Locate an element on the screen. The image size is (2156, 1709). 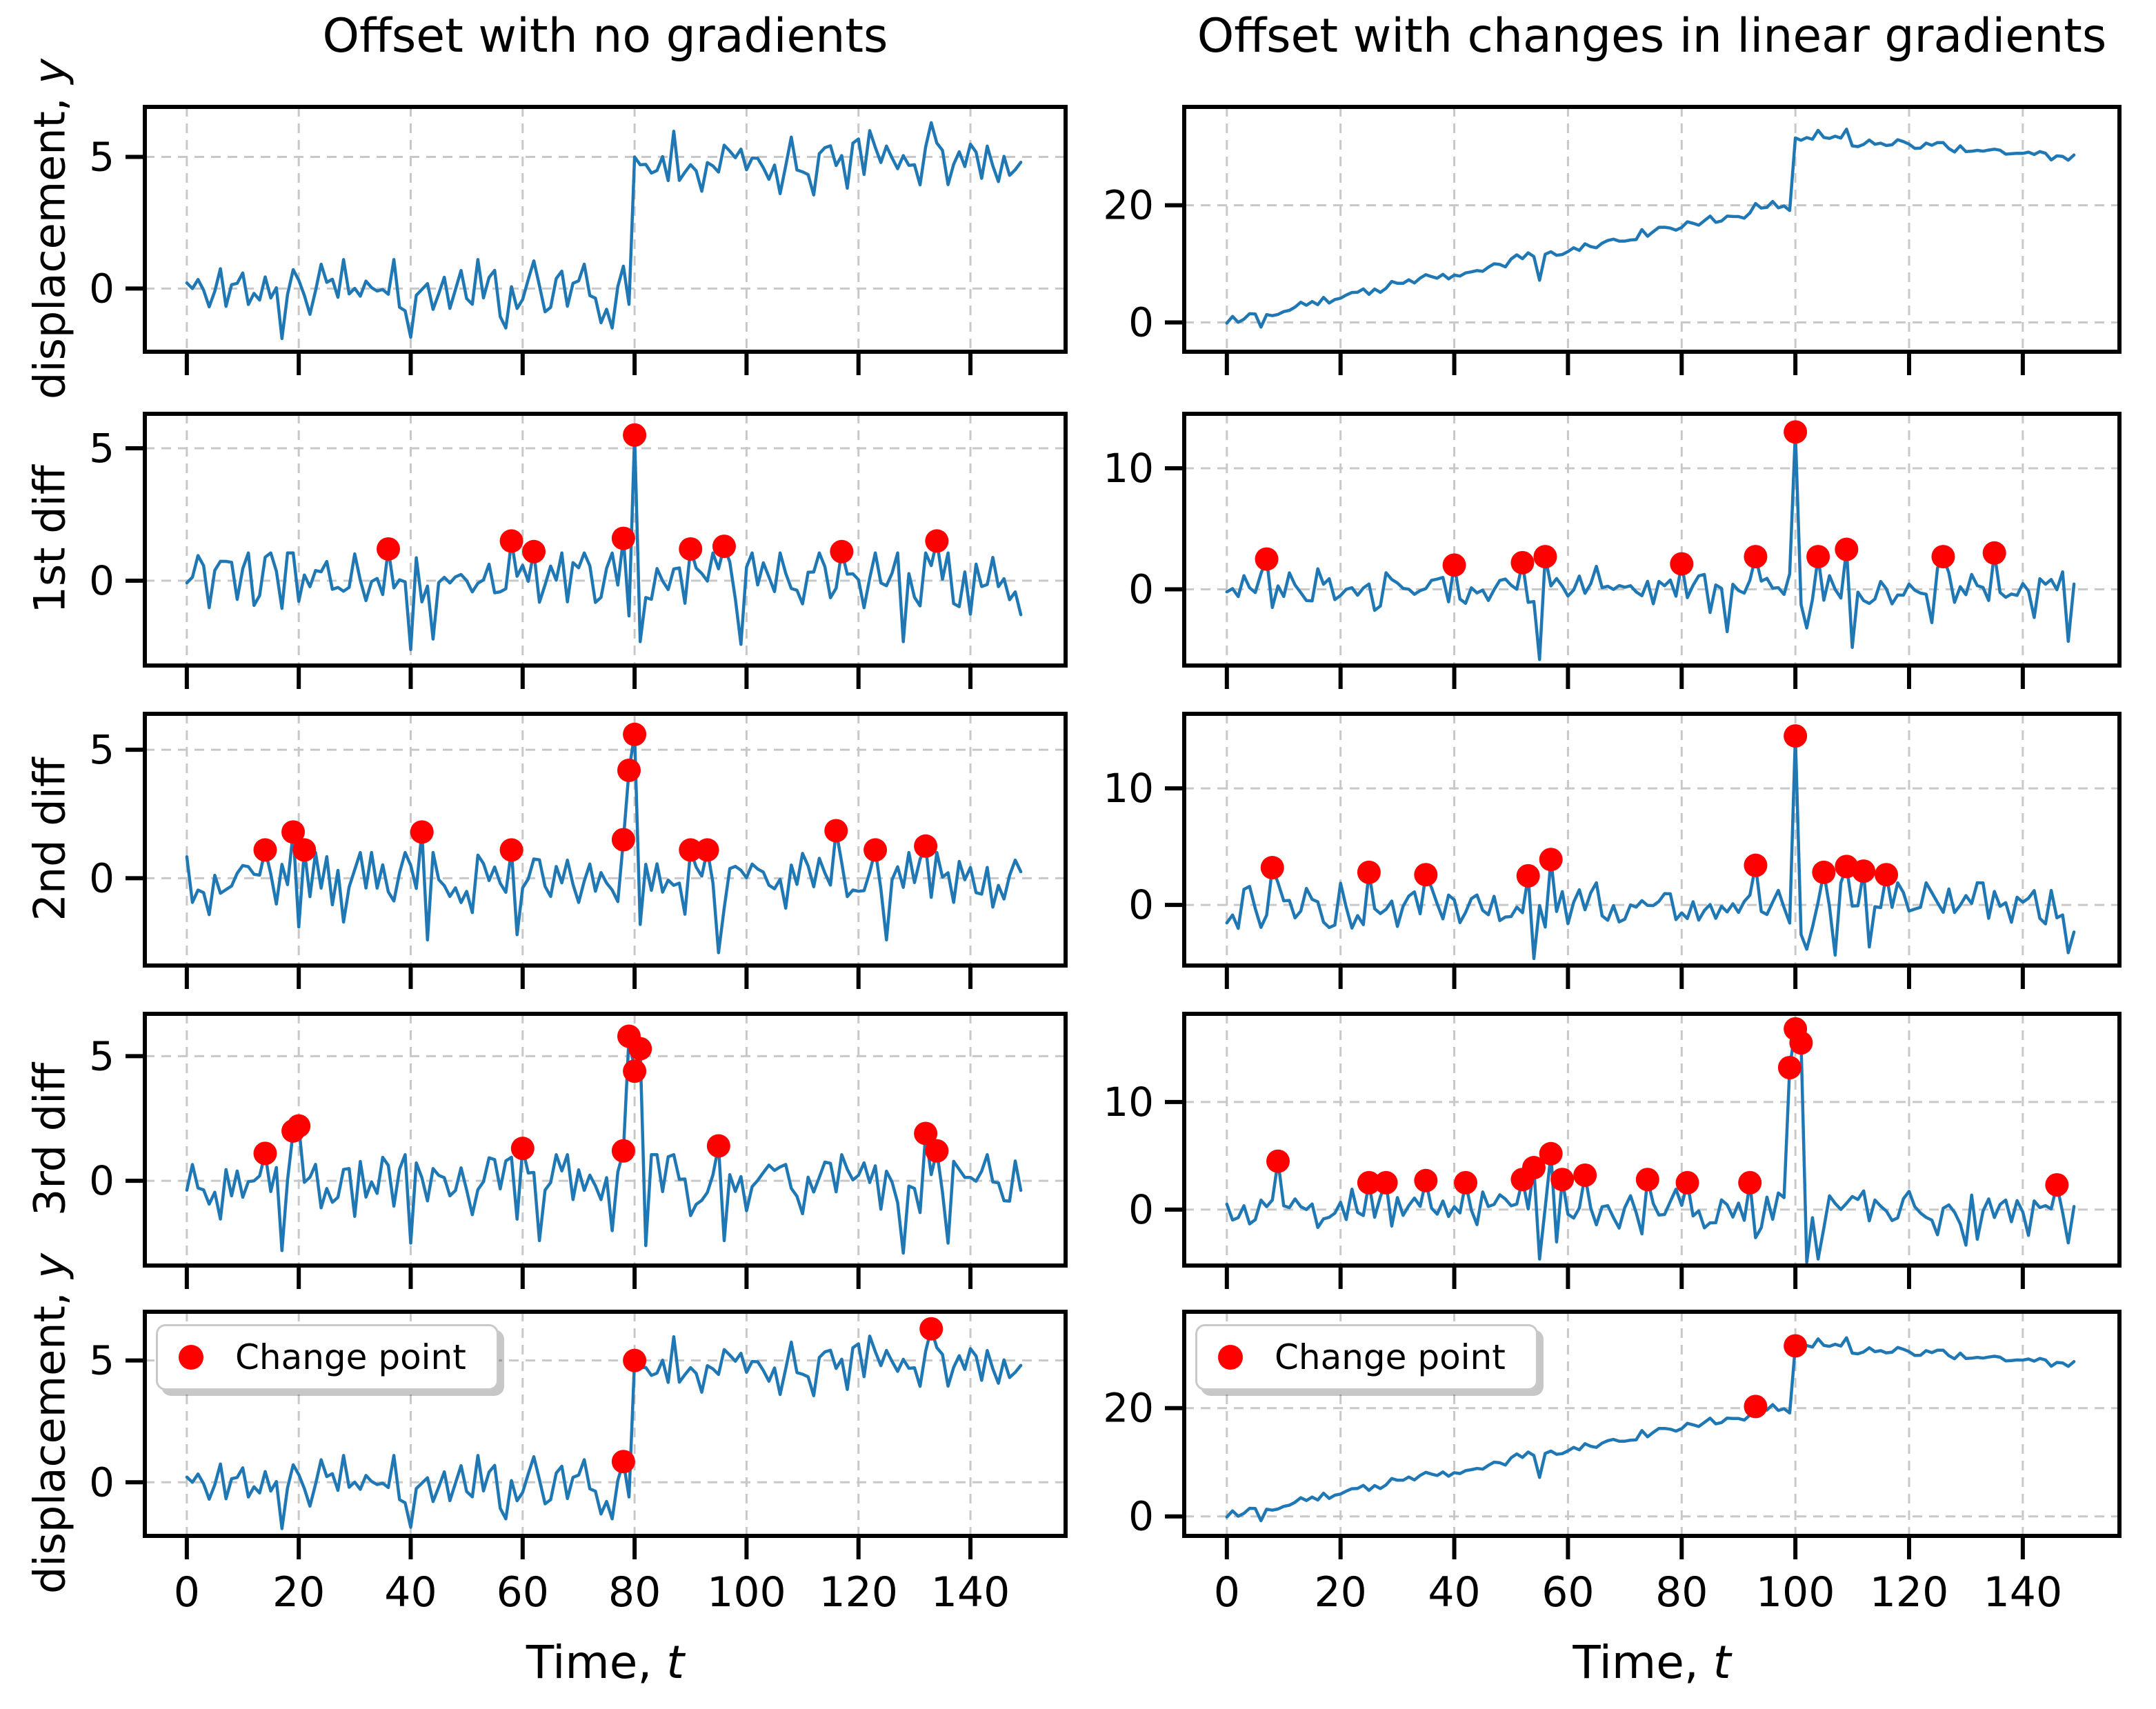
x-axis-label-right: Time, t is located at coordinates (1652, 1662).